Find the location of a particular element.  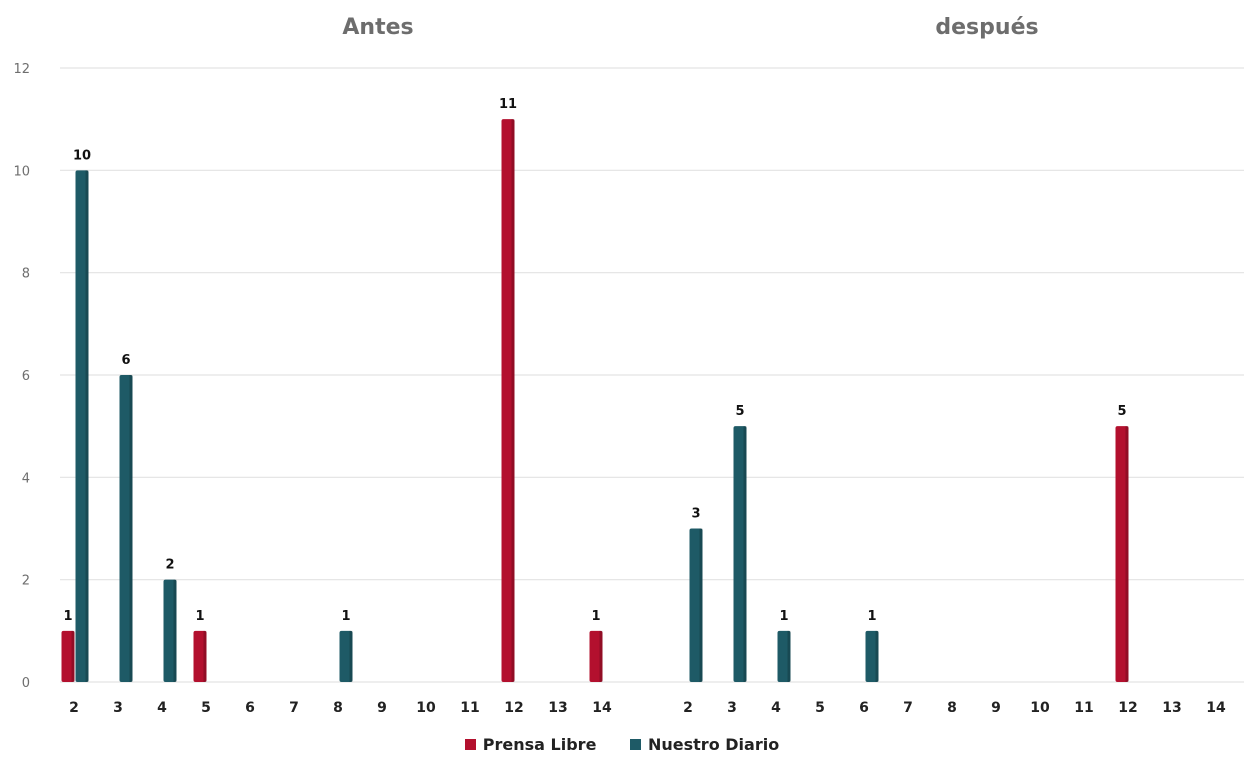

x-axis-ticks: 2 3 4 5 6 7 8 9 10 11 12 13 14 2 3 4 5 6 7 8 9 10 11 12 13 14 is located at coordinates (647, 708).